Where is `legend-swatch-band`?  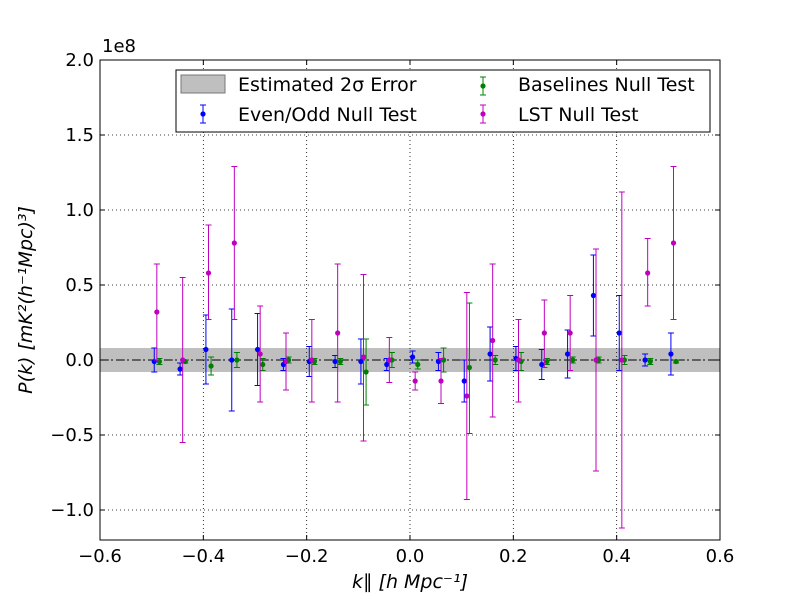 legend-swatch-band is located at coordinates (203, 84).